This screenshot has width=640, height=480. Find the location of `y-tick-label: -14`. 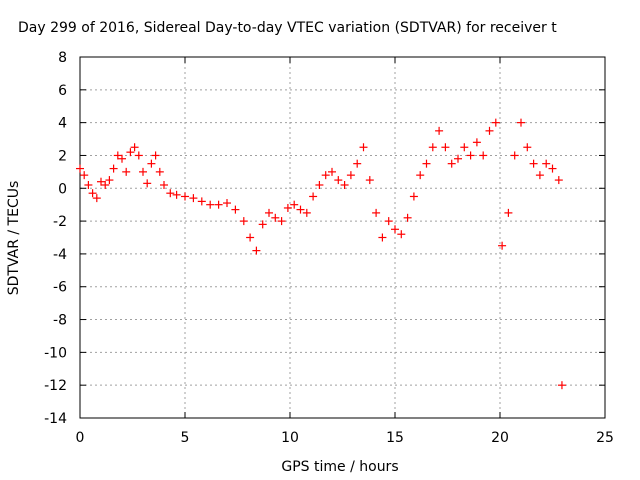

y-tick-label: -14 is located at coordinates (55, 419).